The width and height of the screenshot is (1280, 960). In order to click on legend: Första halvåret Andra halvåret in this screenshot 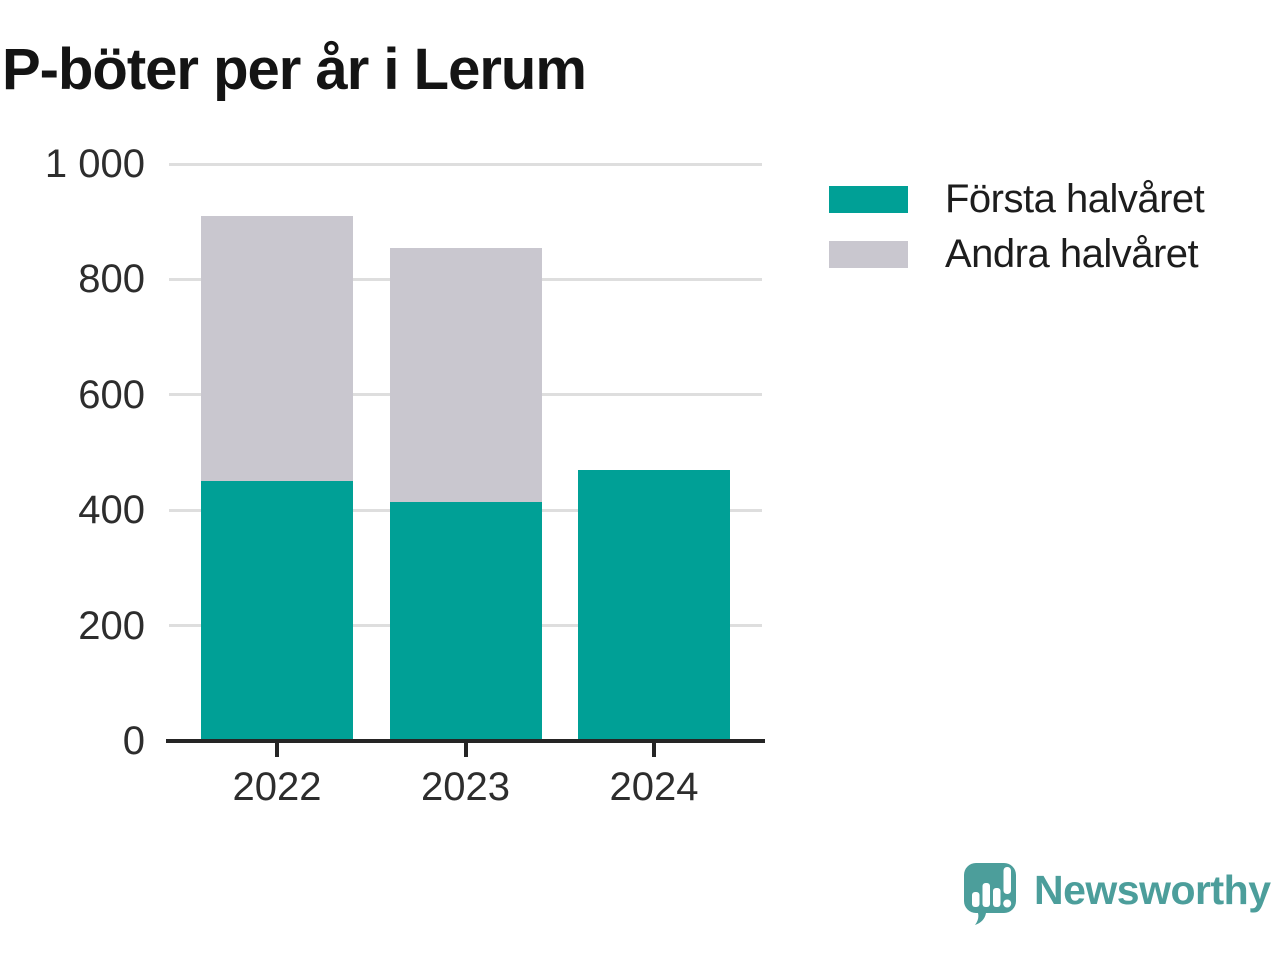, I will do `click(1017, 227)`.